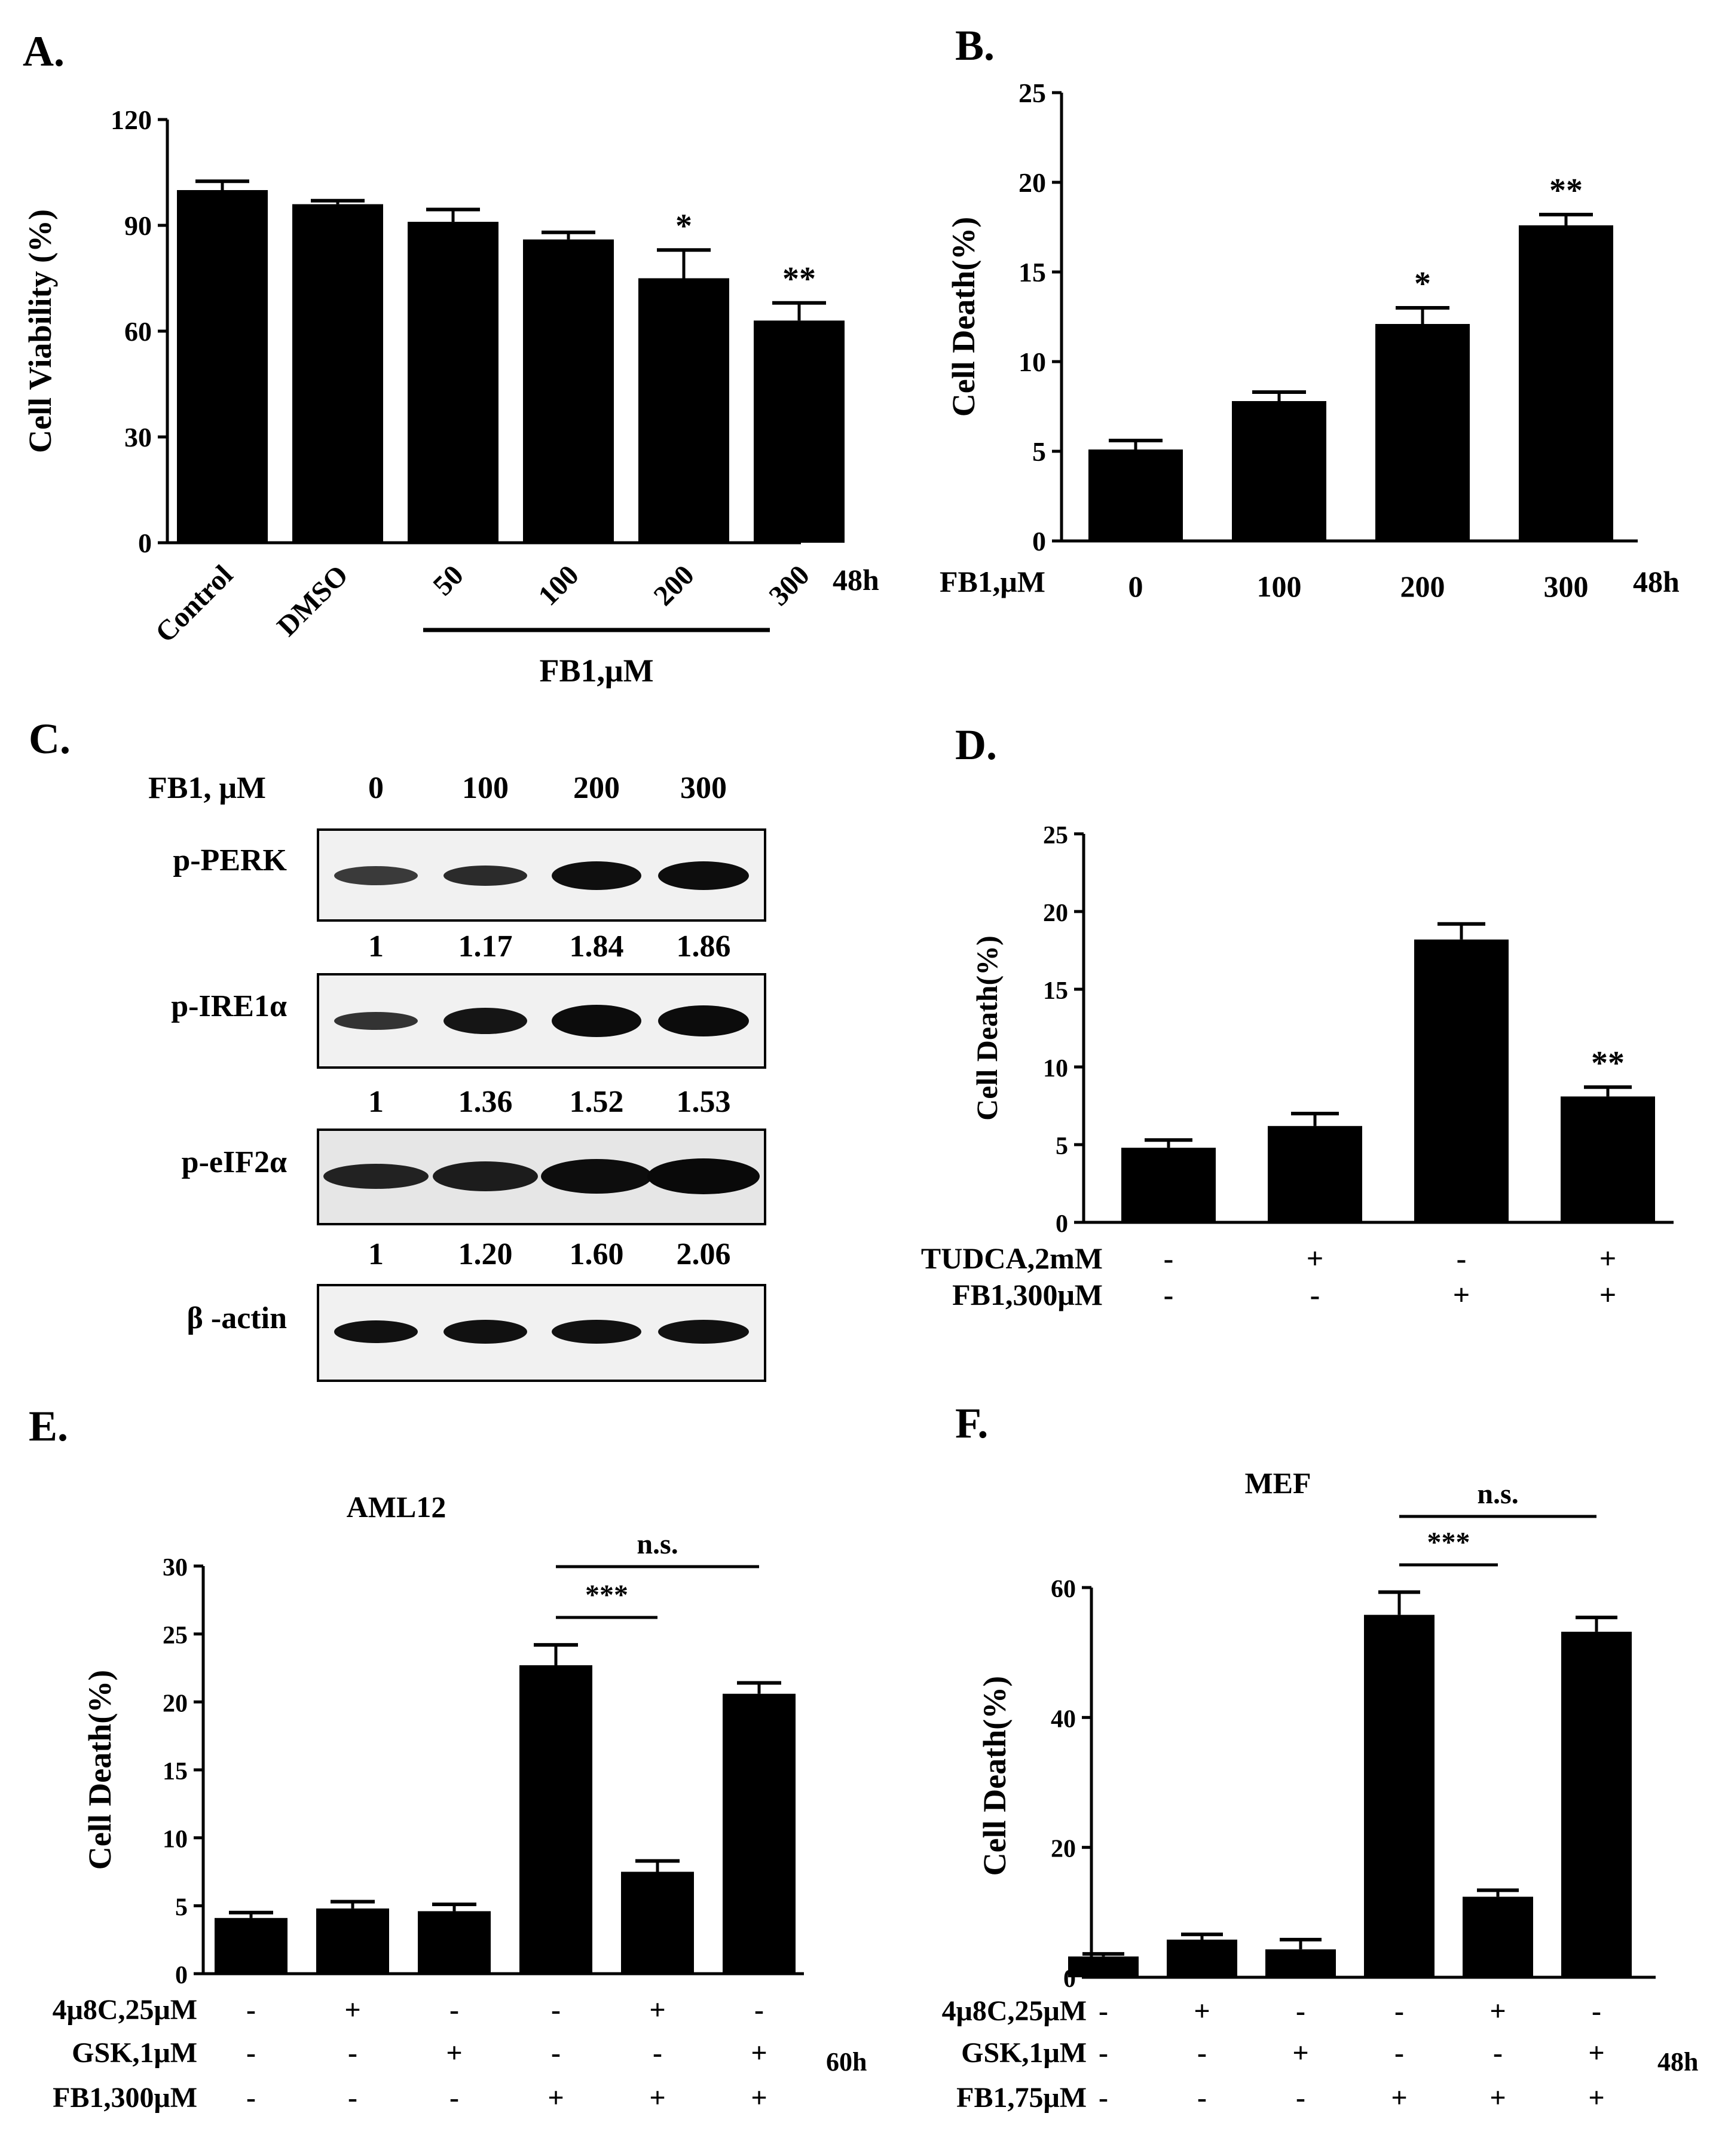 The image size is (1722, 2156). I want to click on panel-label: C., so click(50, 739).